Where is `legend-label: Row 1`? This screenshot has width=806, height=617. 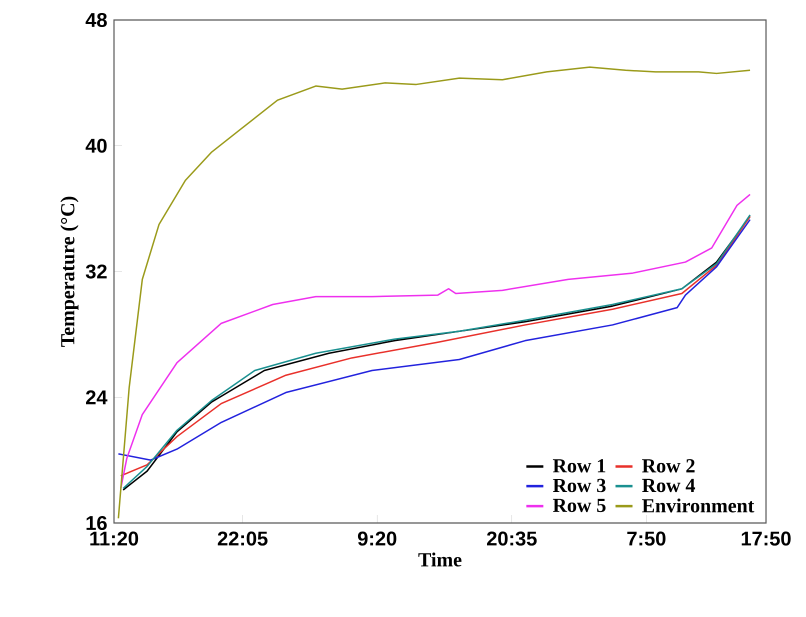 legend-label: Row 1 is located at coordinates (579, 465).